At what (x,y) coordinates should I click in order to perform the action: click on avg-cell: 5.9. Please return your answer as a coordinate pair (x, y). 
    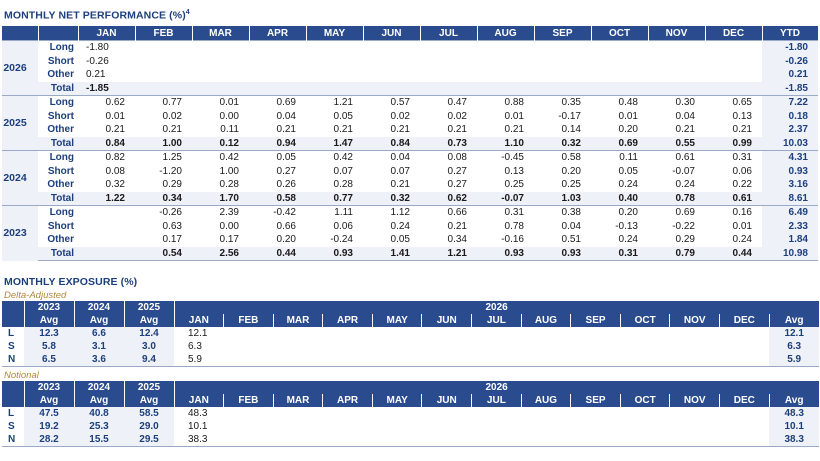
    Looking at the image, I should click on (794, 360).